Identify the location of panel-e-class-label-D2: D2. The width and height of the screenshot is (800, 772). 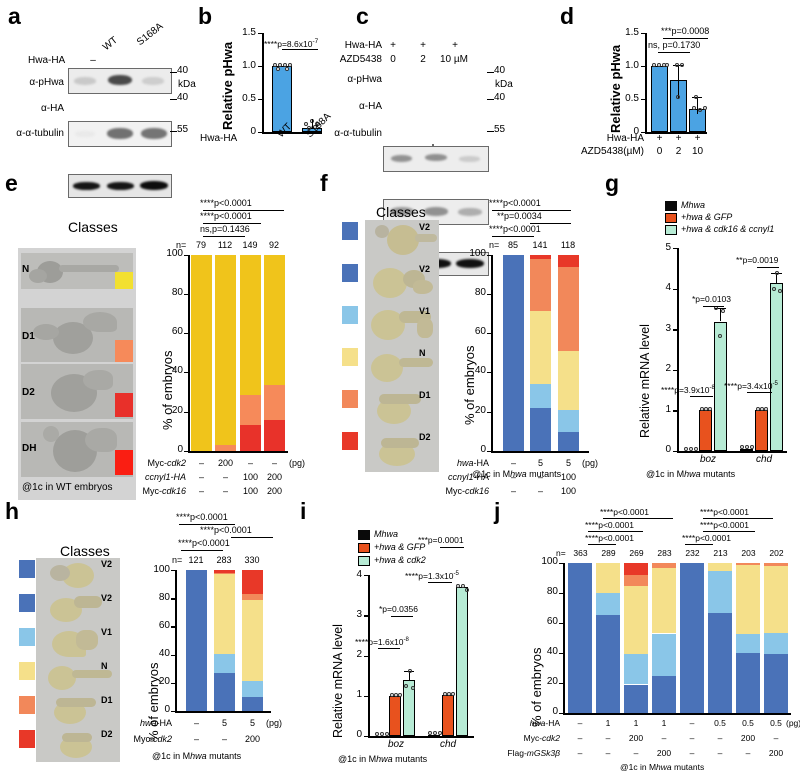
(28, 392).